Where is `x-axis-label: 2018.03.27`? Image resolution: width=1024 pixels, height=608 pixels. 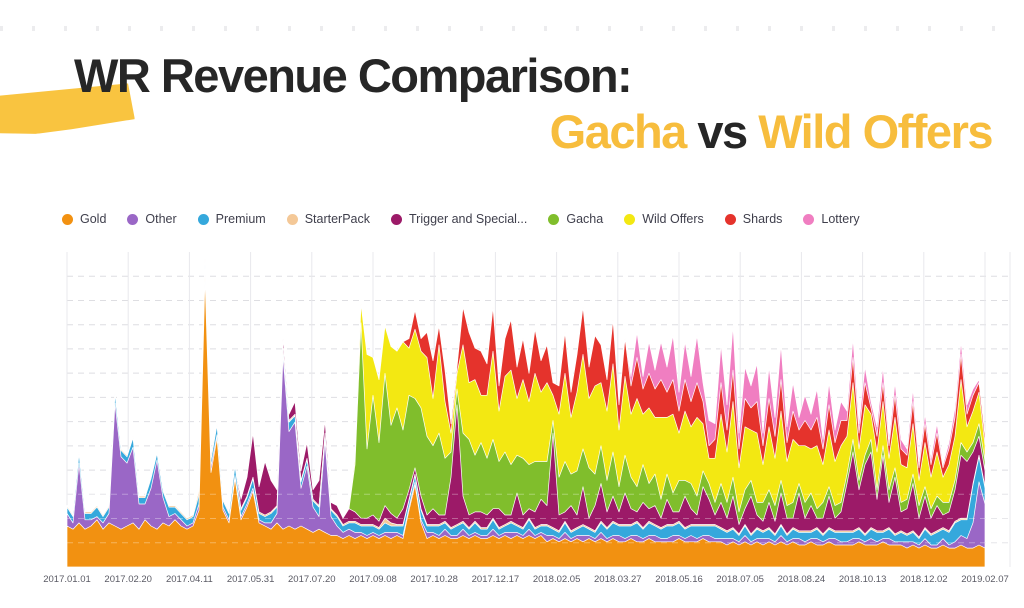 x-axis-label: 2018.03.27 is located at coordinates (618, 579).